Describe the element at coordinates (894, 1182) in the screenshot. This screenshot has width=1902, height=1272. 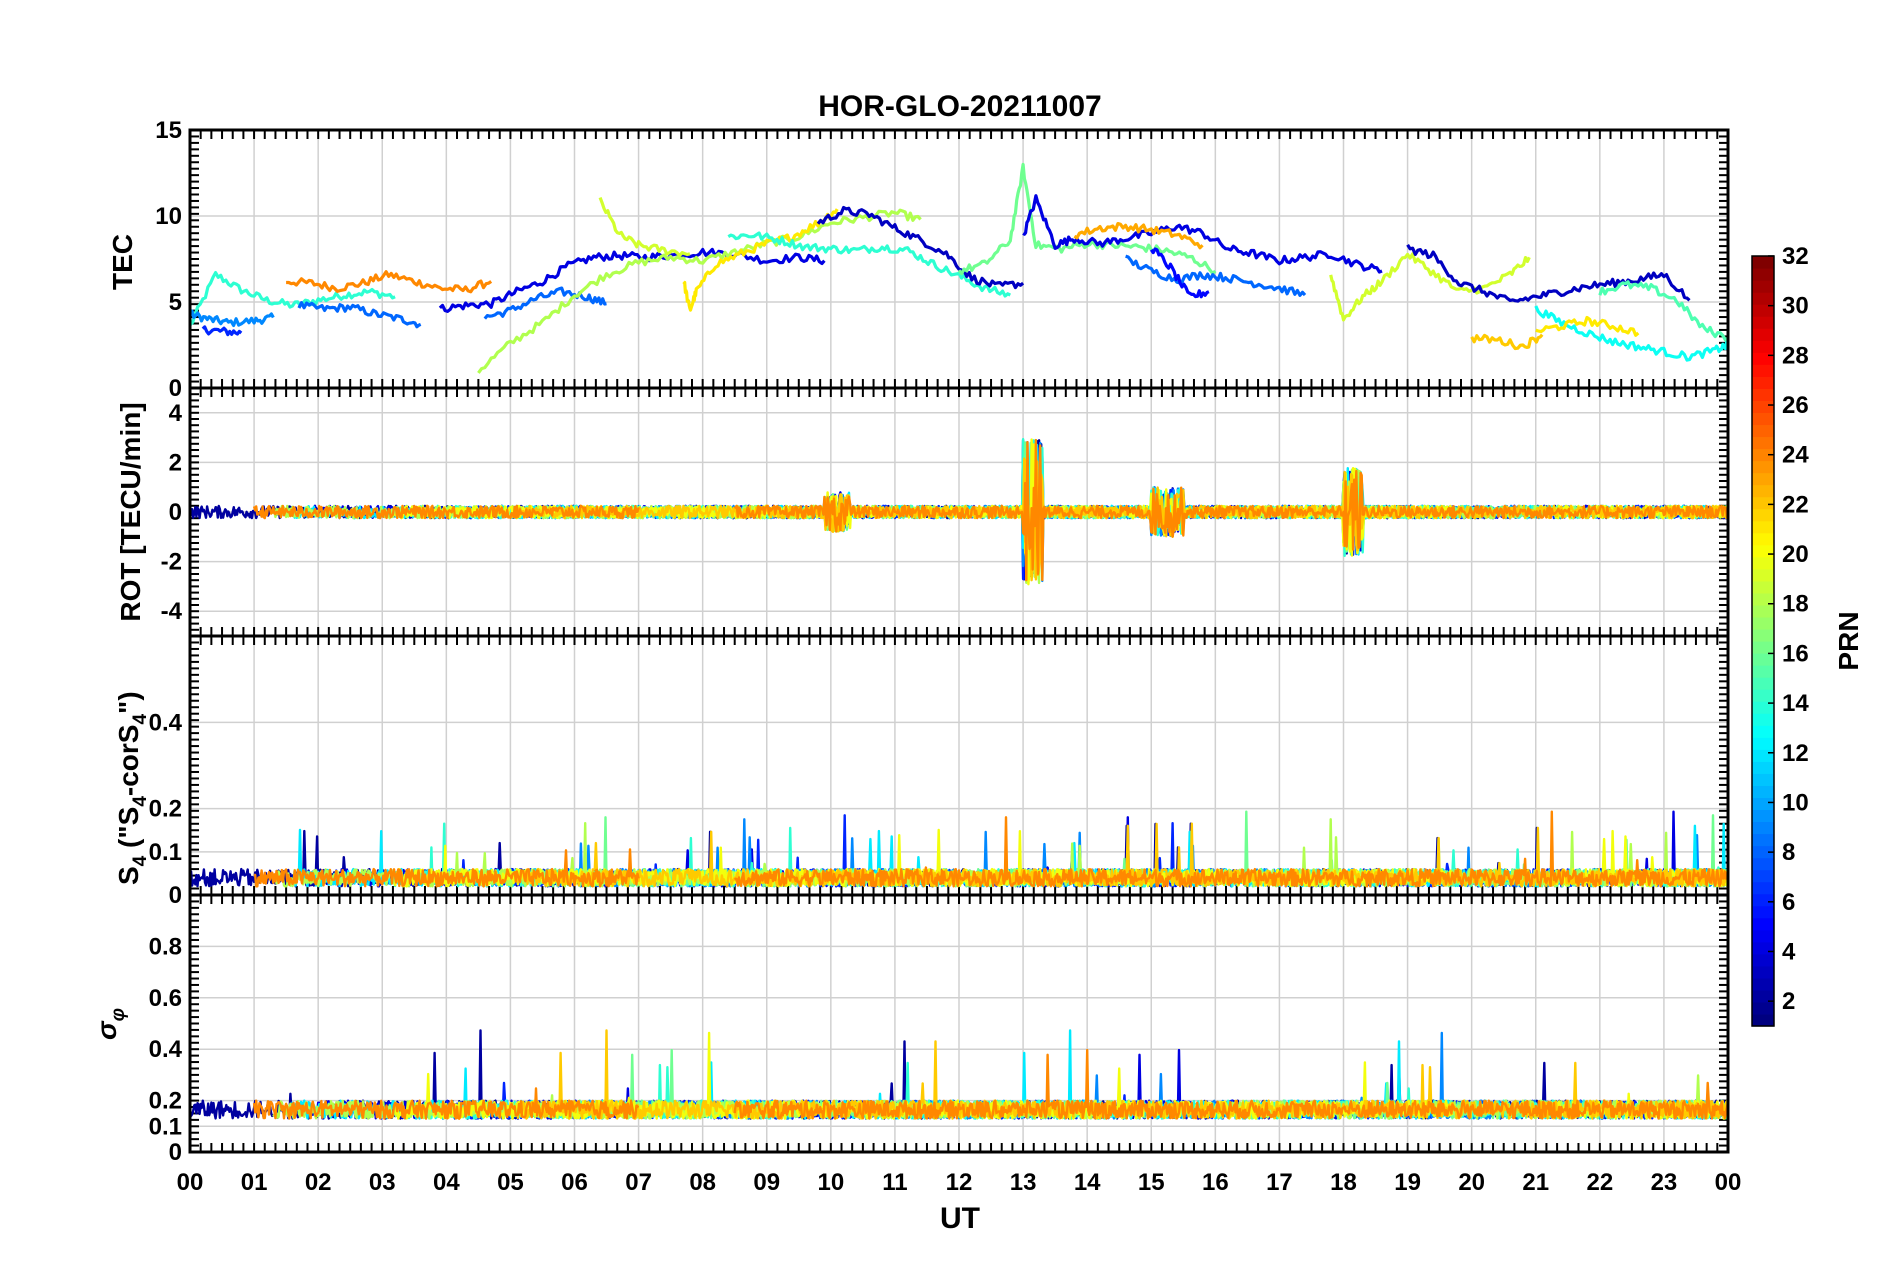
I see `x-tick-label: 11` at that location.